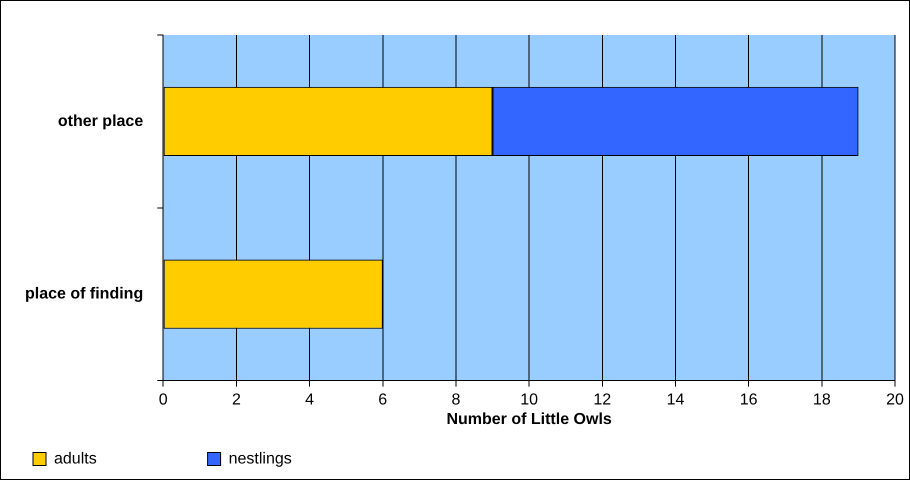 This screenshot has height=480, width=910. Describe the element at coordinates (383, 400) in the screenshot. I see `x-tick-label: 6` at that location.